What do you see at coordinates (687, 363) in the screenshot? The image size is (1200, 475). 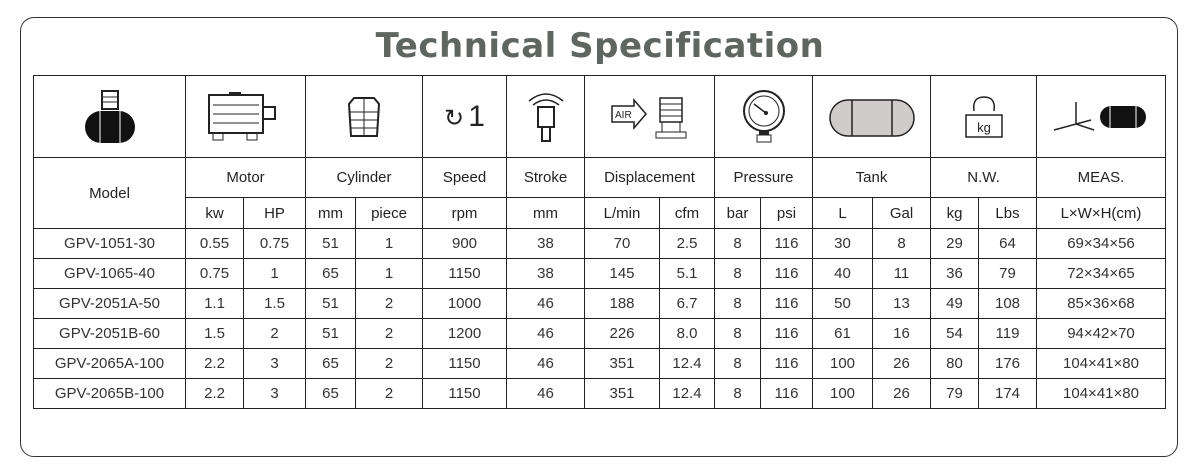 I see `value-cell: 12.4` at bounding box center [687, 363].